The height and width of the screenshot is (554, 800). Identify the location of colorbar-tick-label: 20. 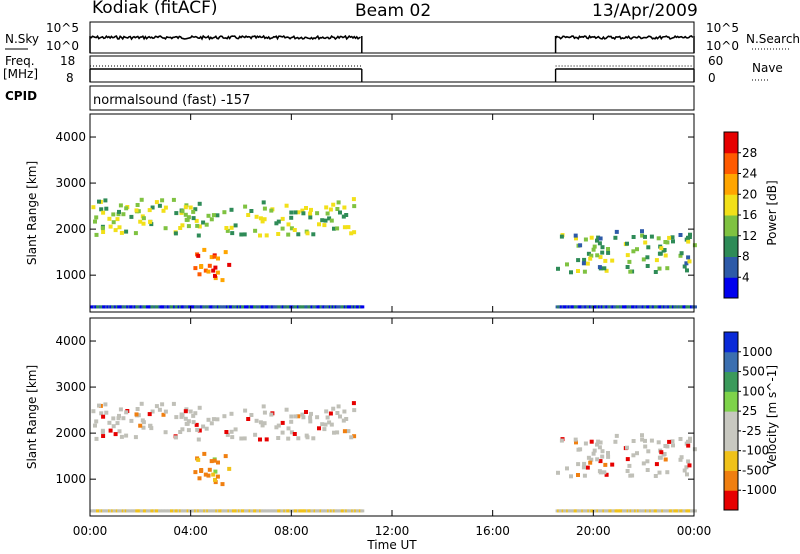
(749, 194).